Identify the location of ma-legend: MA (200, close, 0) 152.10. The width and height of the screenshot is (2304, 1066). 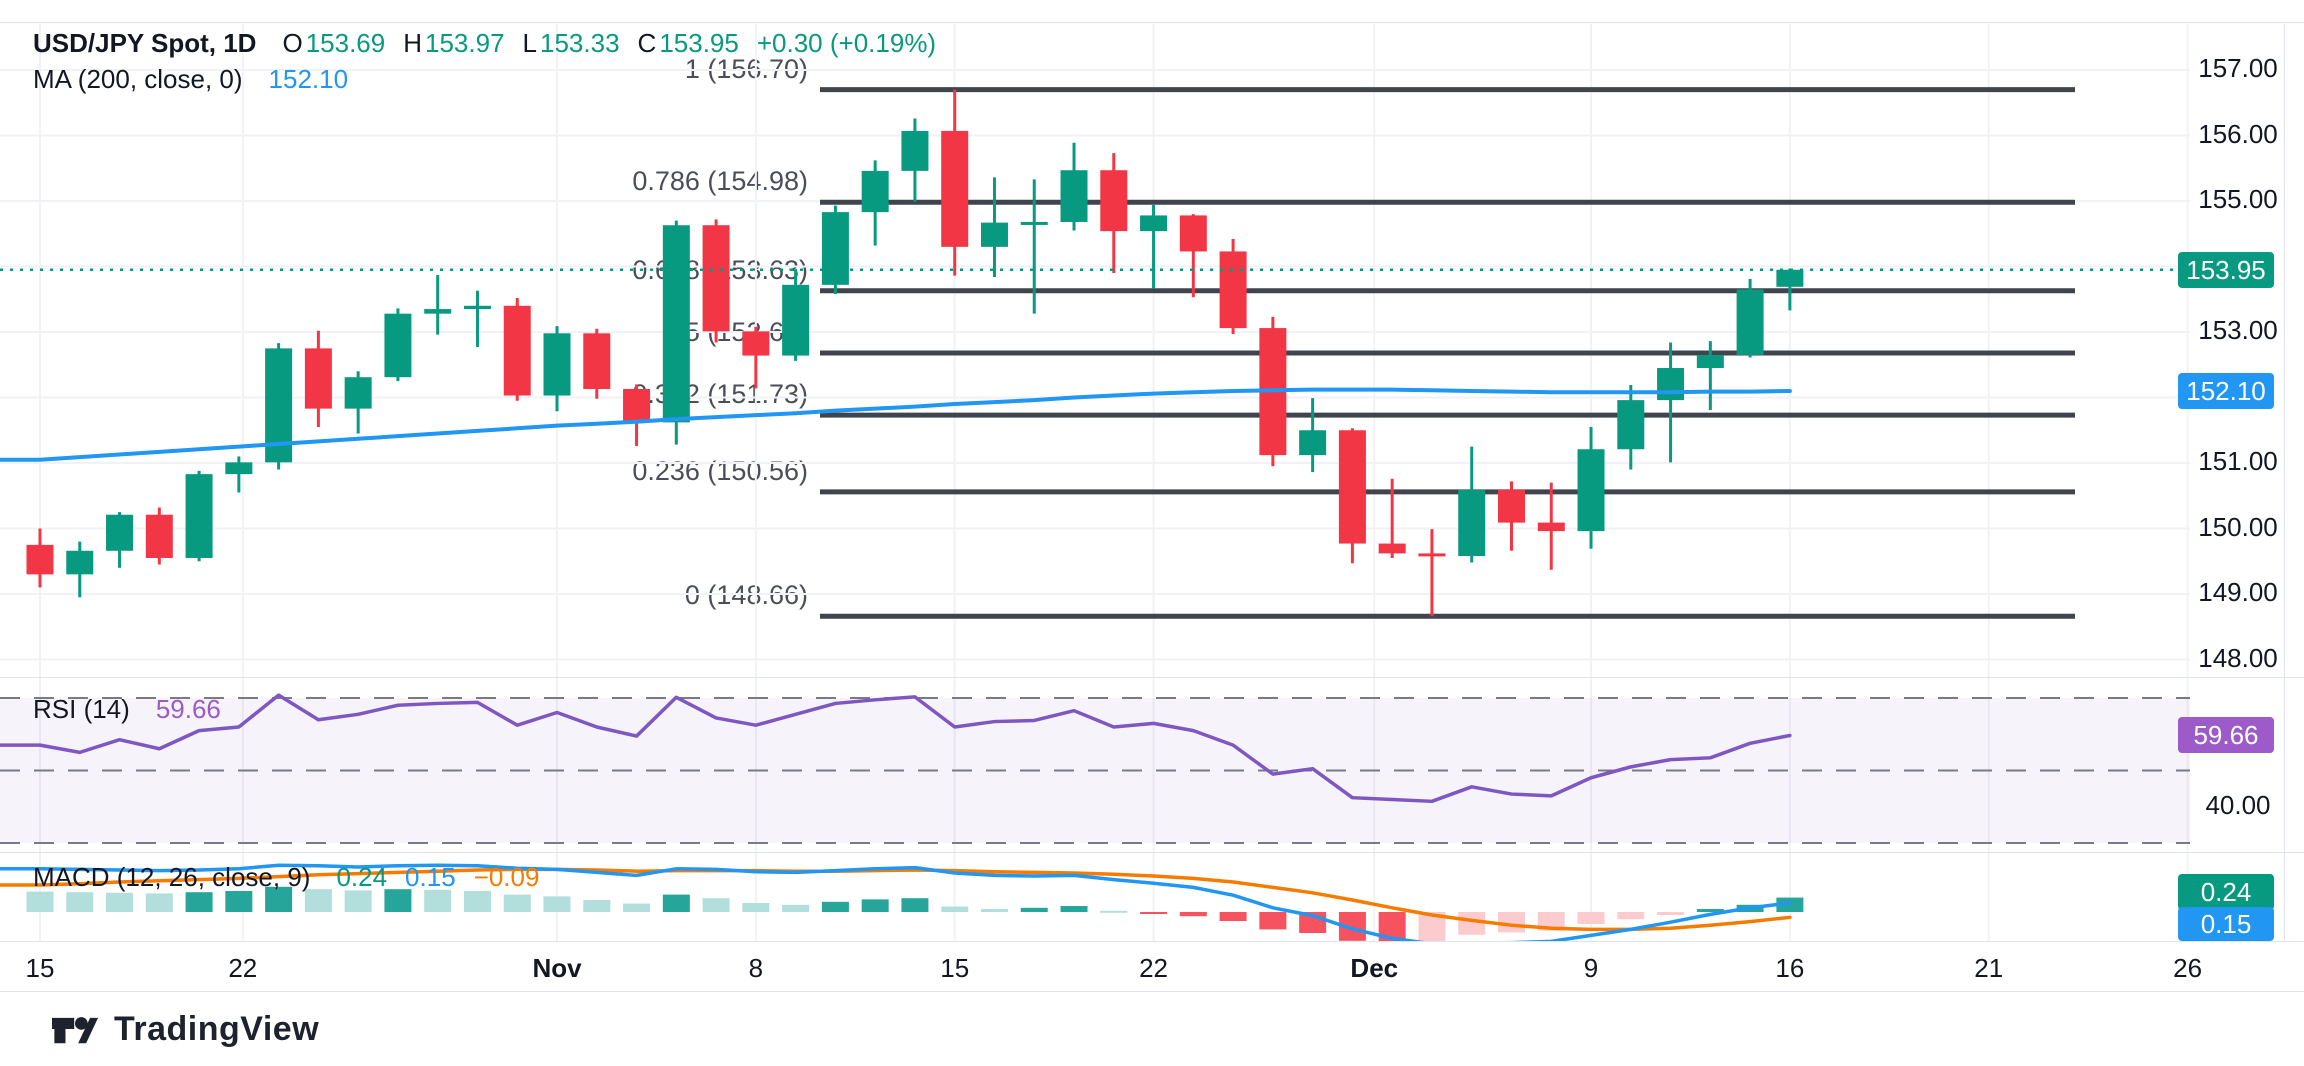
(190, 79).